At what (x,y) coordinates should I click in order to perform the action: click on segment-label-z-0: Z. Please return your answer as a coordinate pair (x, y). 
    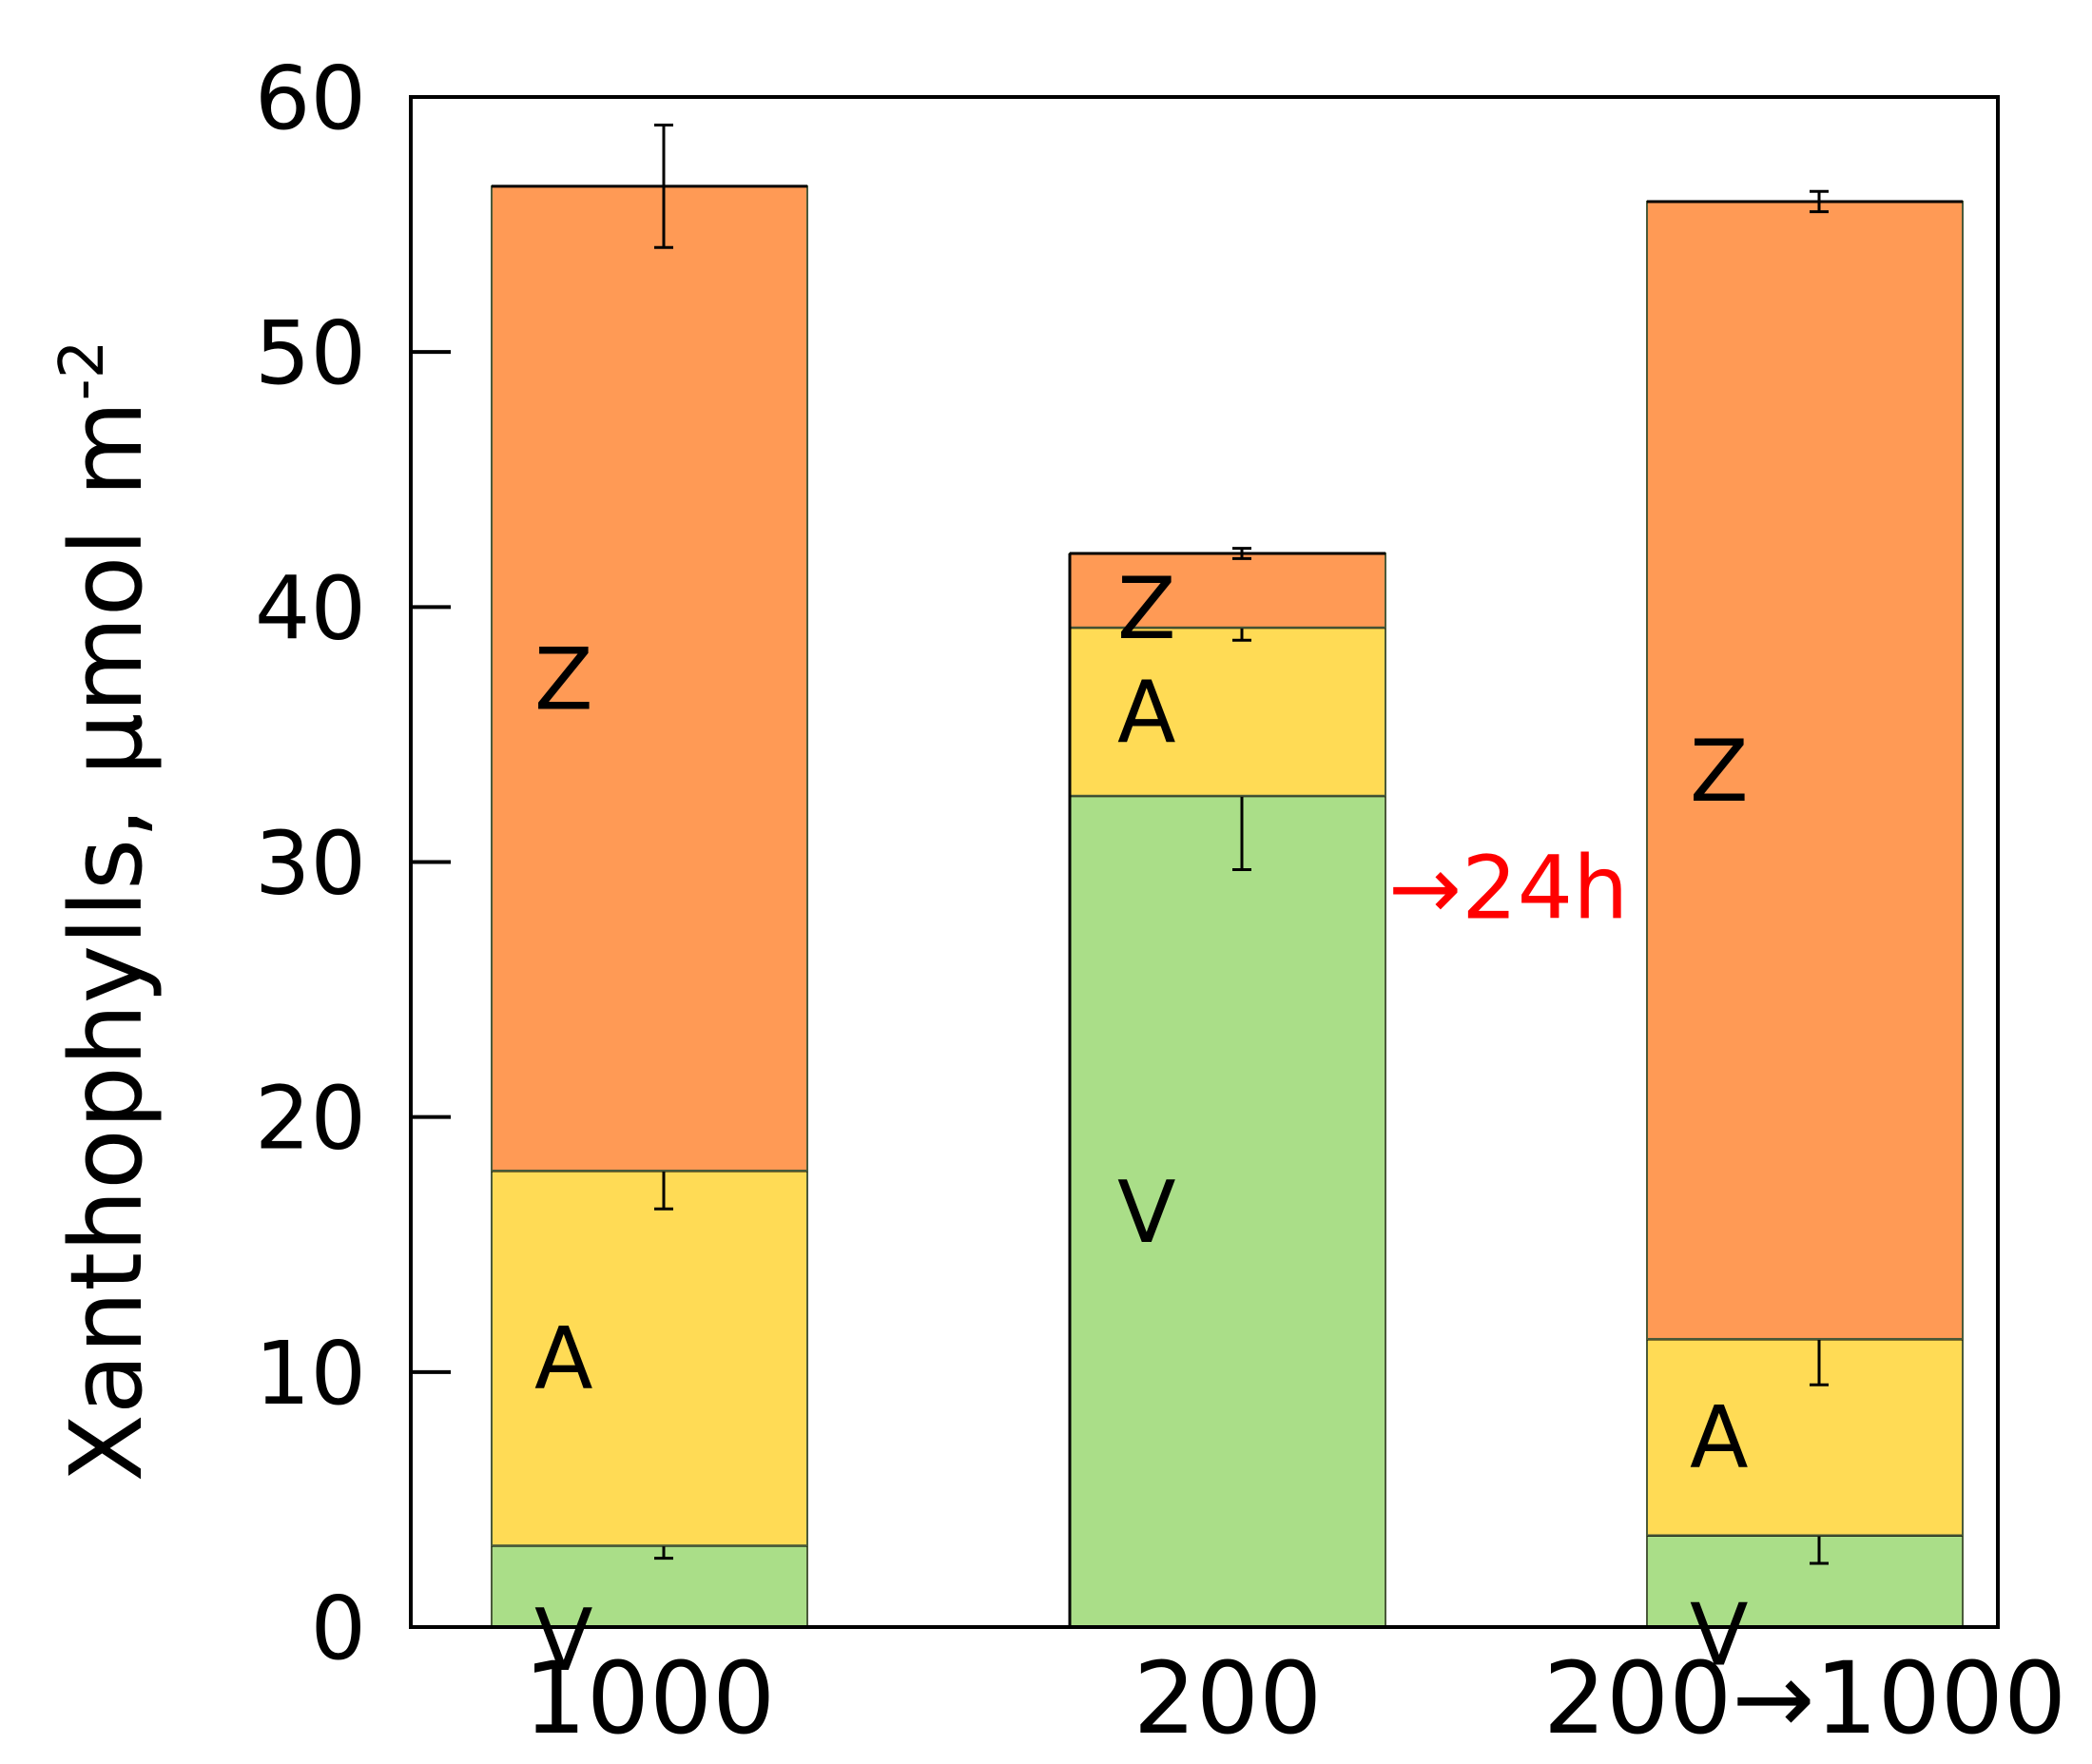
    Looking at the image, I should click on (563, 679).